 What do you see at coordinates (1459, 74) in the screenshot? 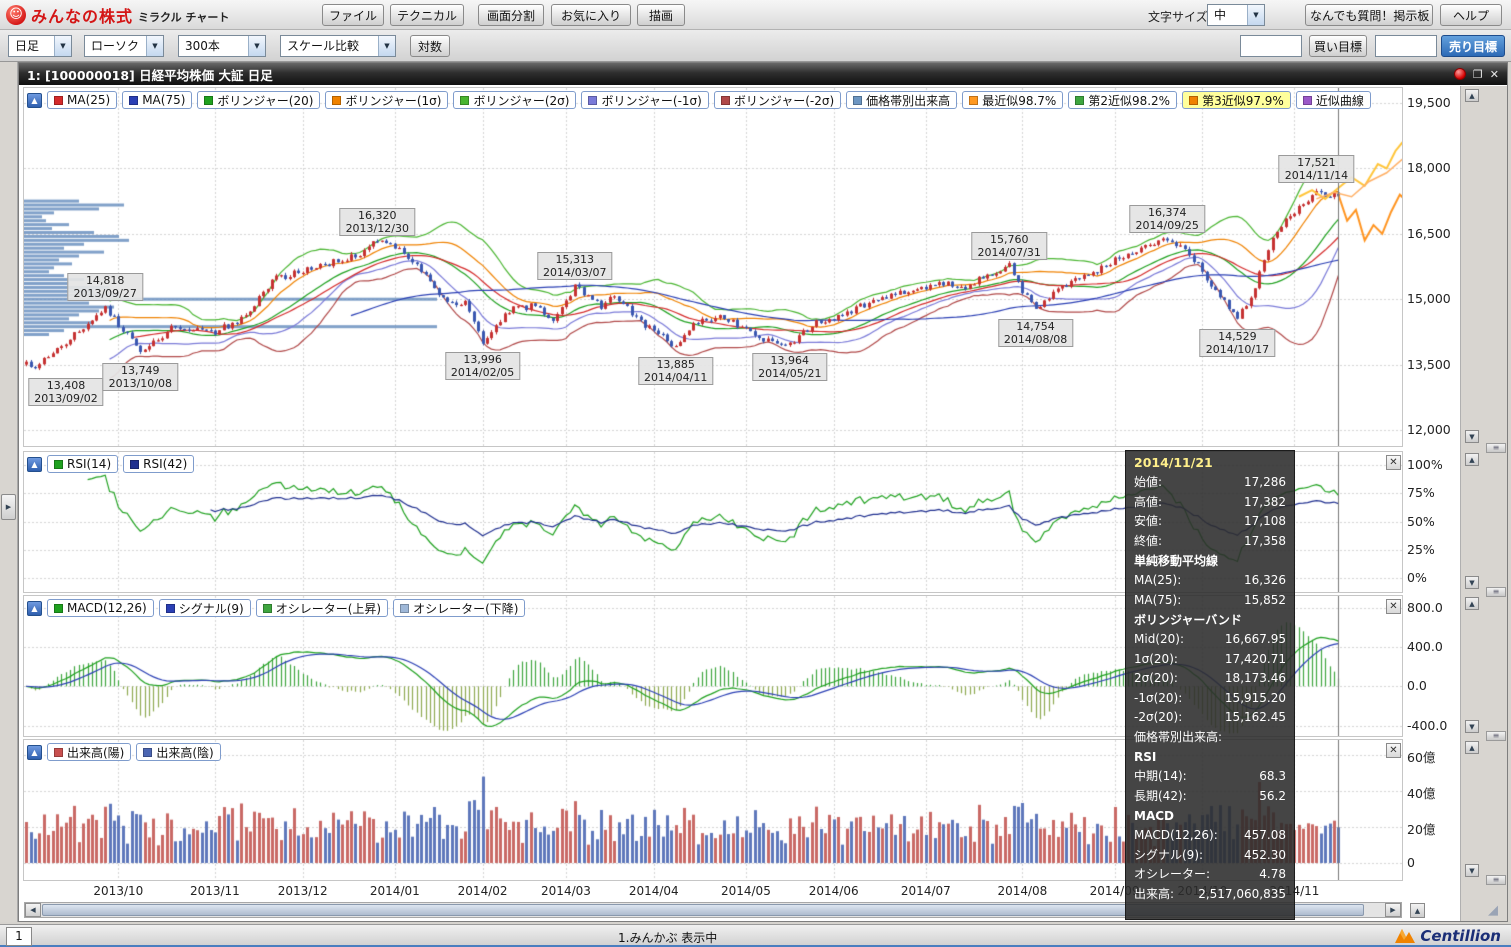
I see `realtime-icon` at bounding box center [1459, 74].